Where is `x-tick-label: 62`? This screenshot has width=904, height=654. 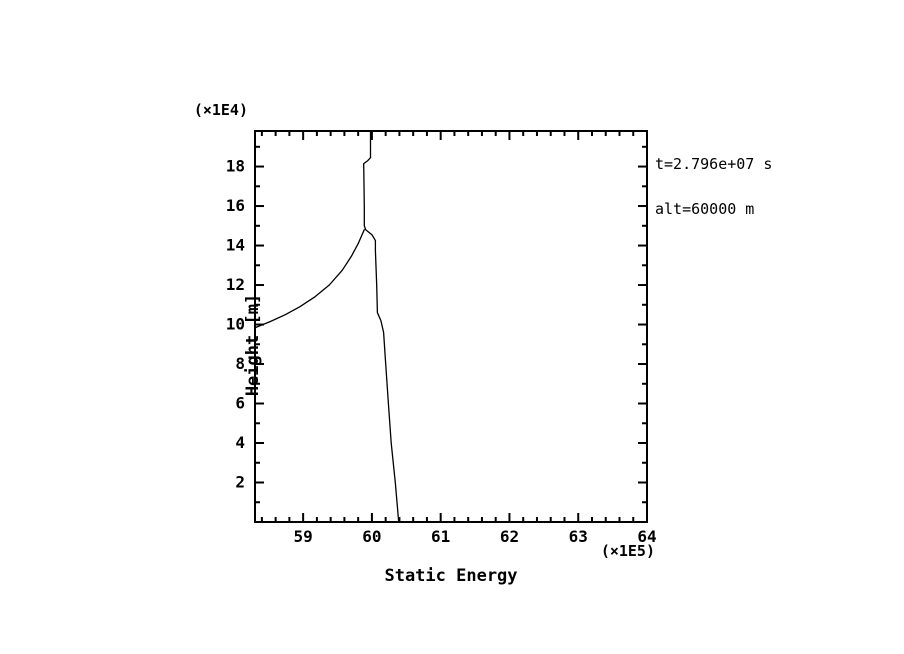
x-tick-label: 62 is located at coordinates (509, 536).